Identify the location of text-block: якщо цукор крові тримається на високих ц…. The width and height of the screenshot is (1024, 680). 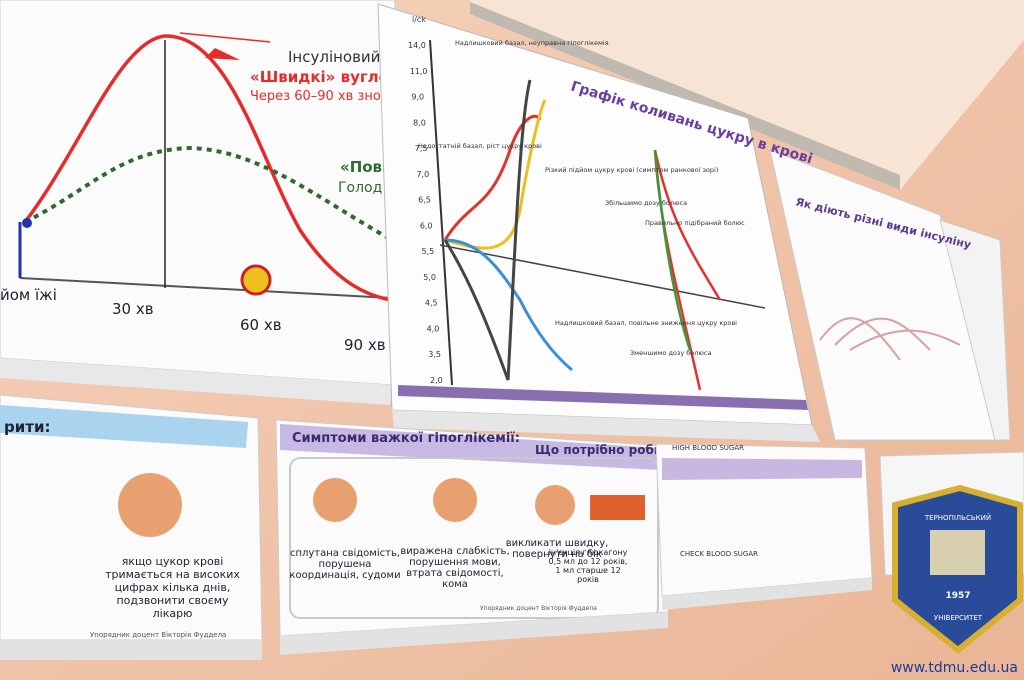
(172, 587).